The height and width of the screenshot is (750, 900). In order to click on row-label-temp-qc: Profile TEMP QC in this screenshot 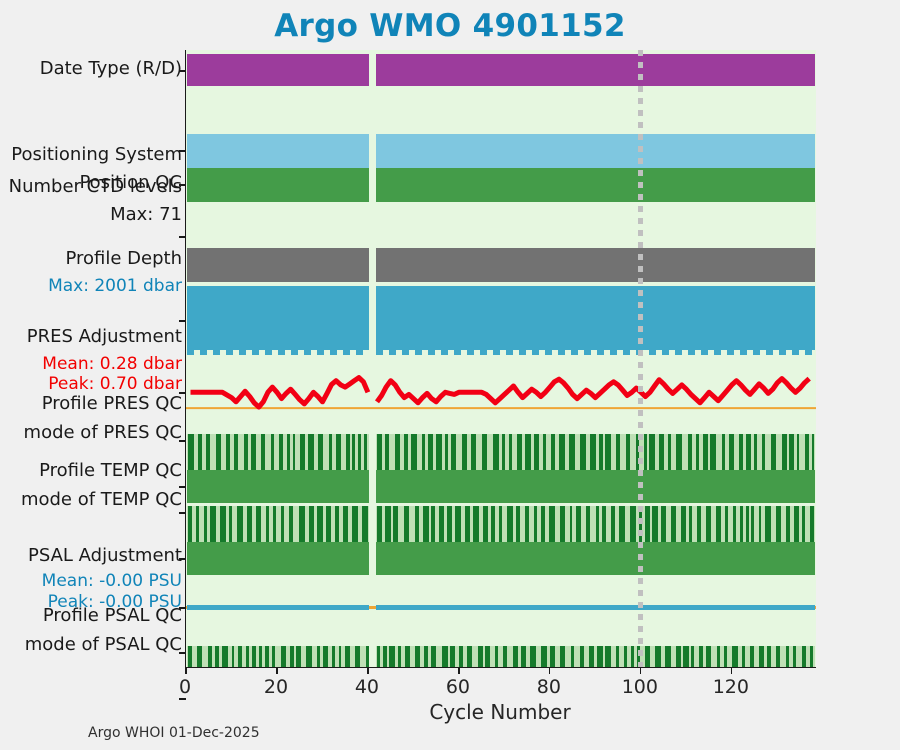, I will do `click(110, 470)`.